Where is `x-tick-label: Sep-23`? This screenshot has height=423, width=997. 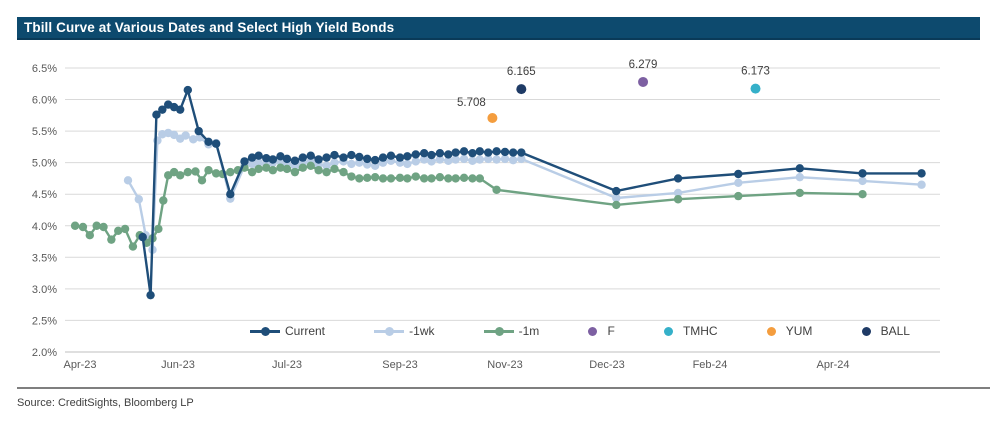
x-tick-label: Sep-23 is located at coordinates (399, 365).